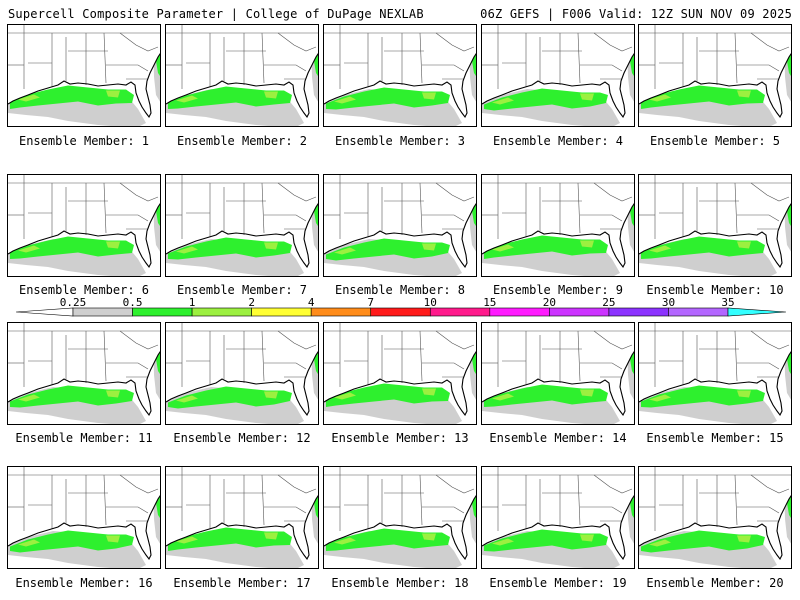 The height and width of the screenshot is (600, 800). Describe the element at coordinates (242, 438) in the screenshot. I see `ensemble-member-label: Ensemble Member: 12` at that location.